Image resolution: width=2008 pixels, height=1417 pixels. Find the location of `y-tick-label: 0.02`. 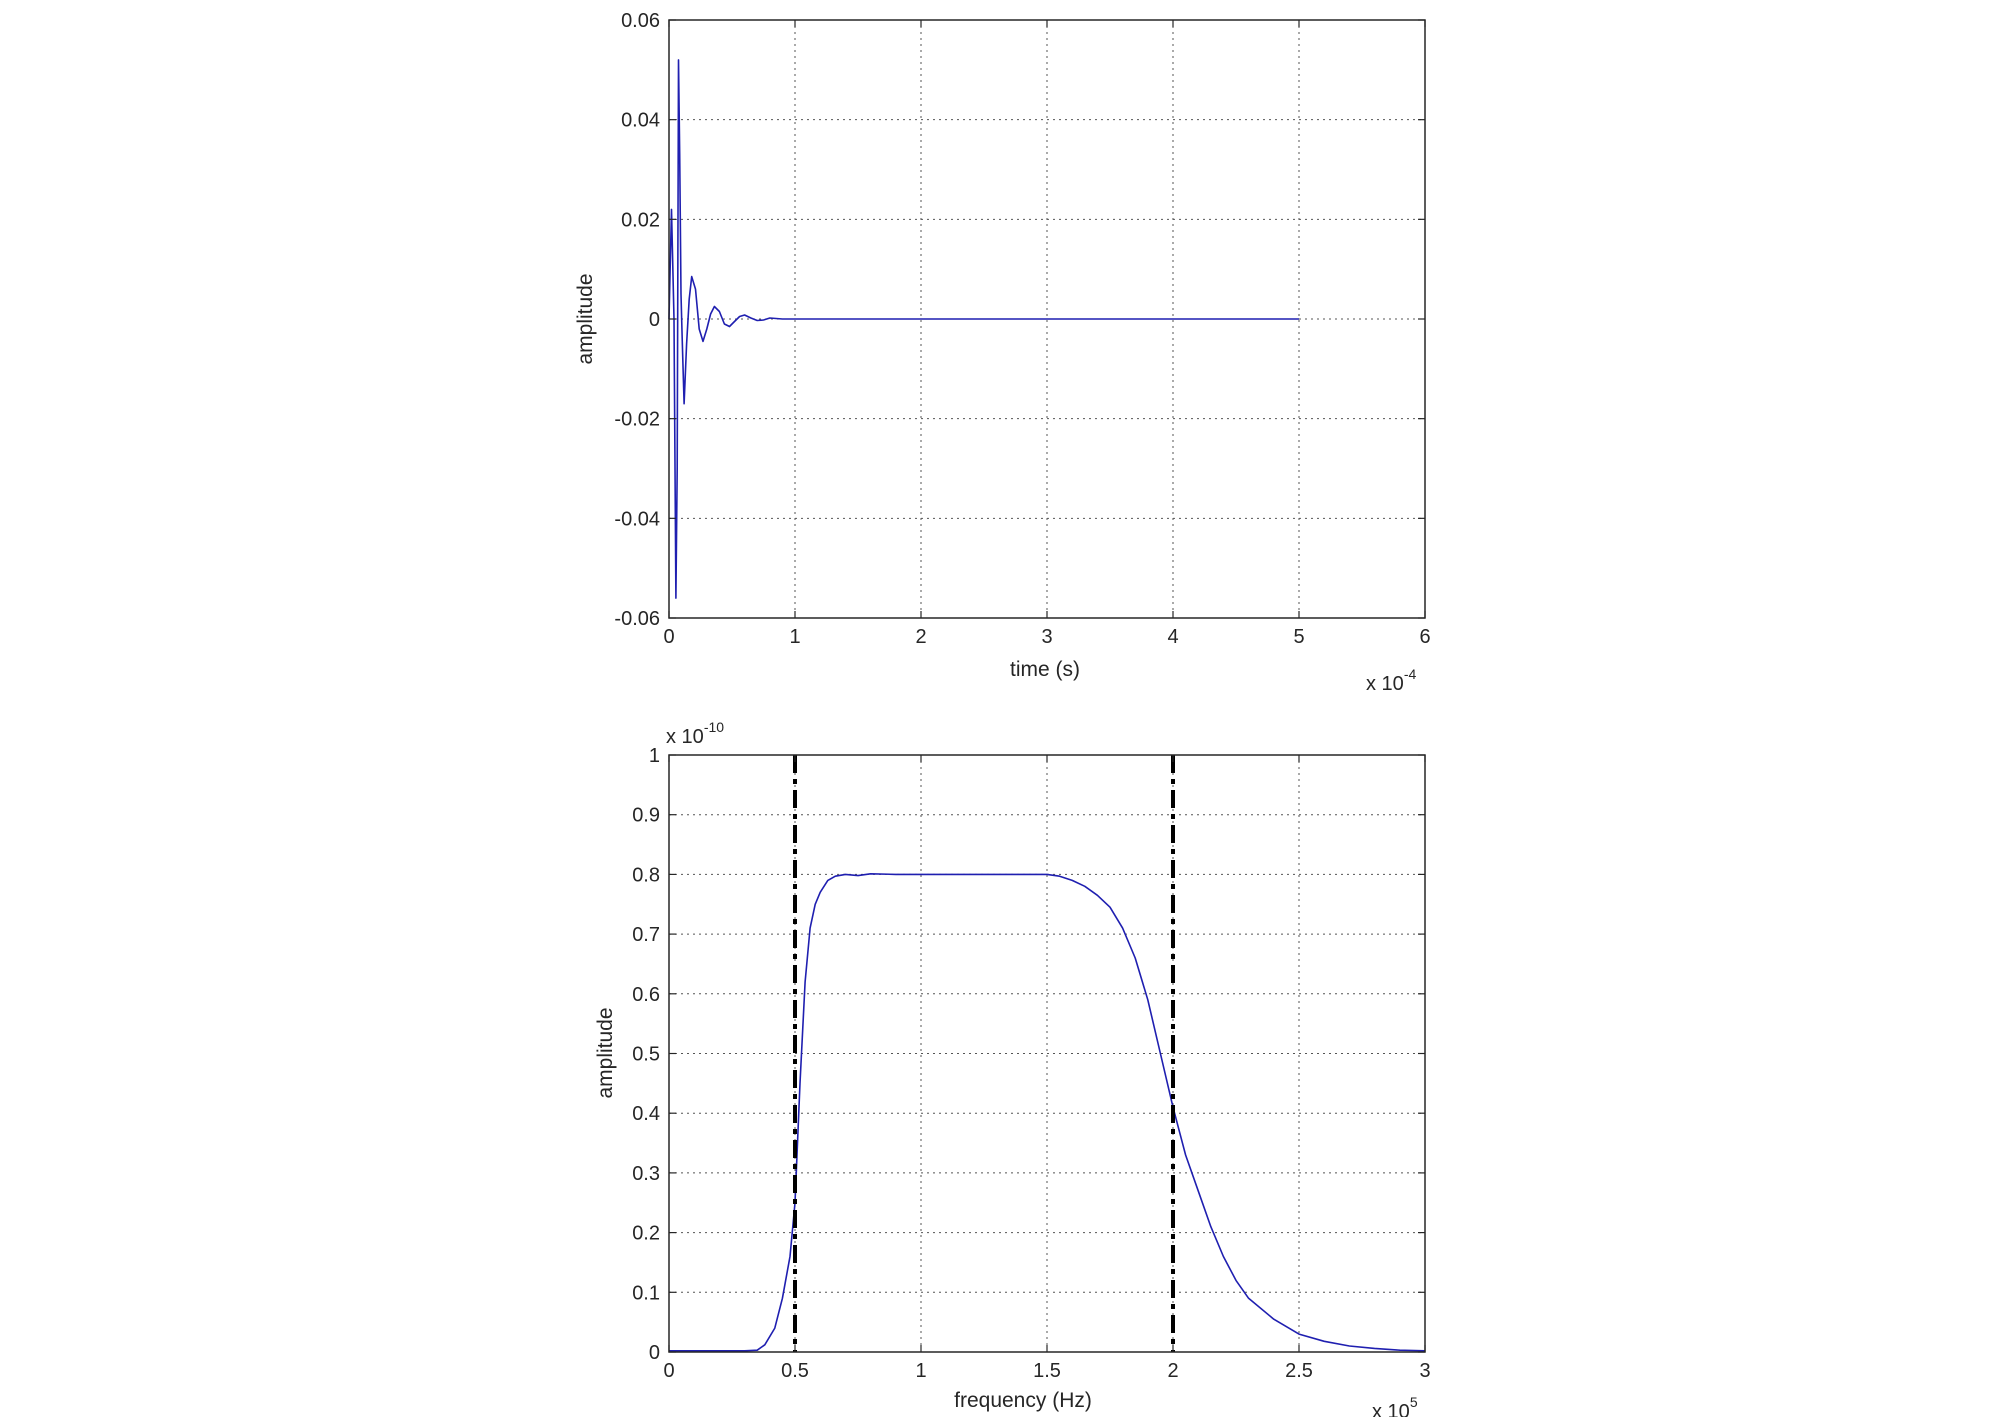

y-tick-label: 0.02 is located at coordinates (640, 220).